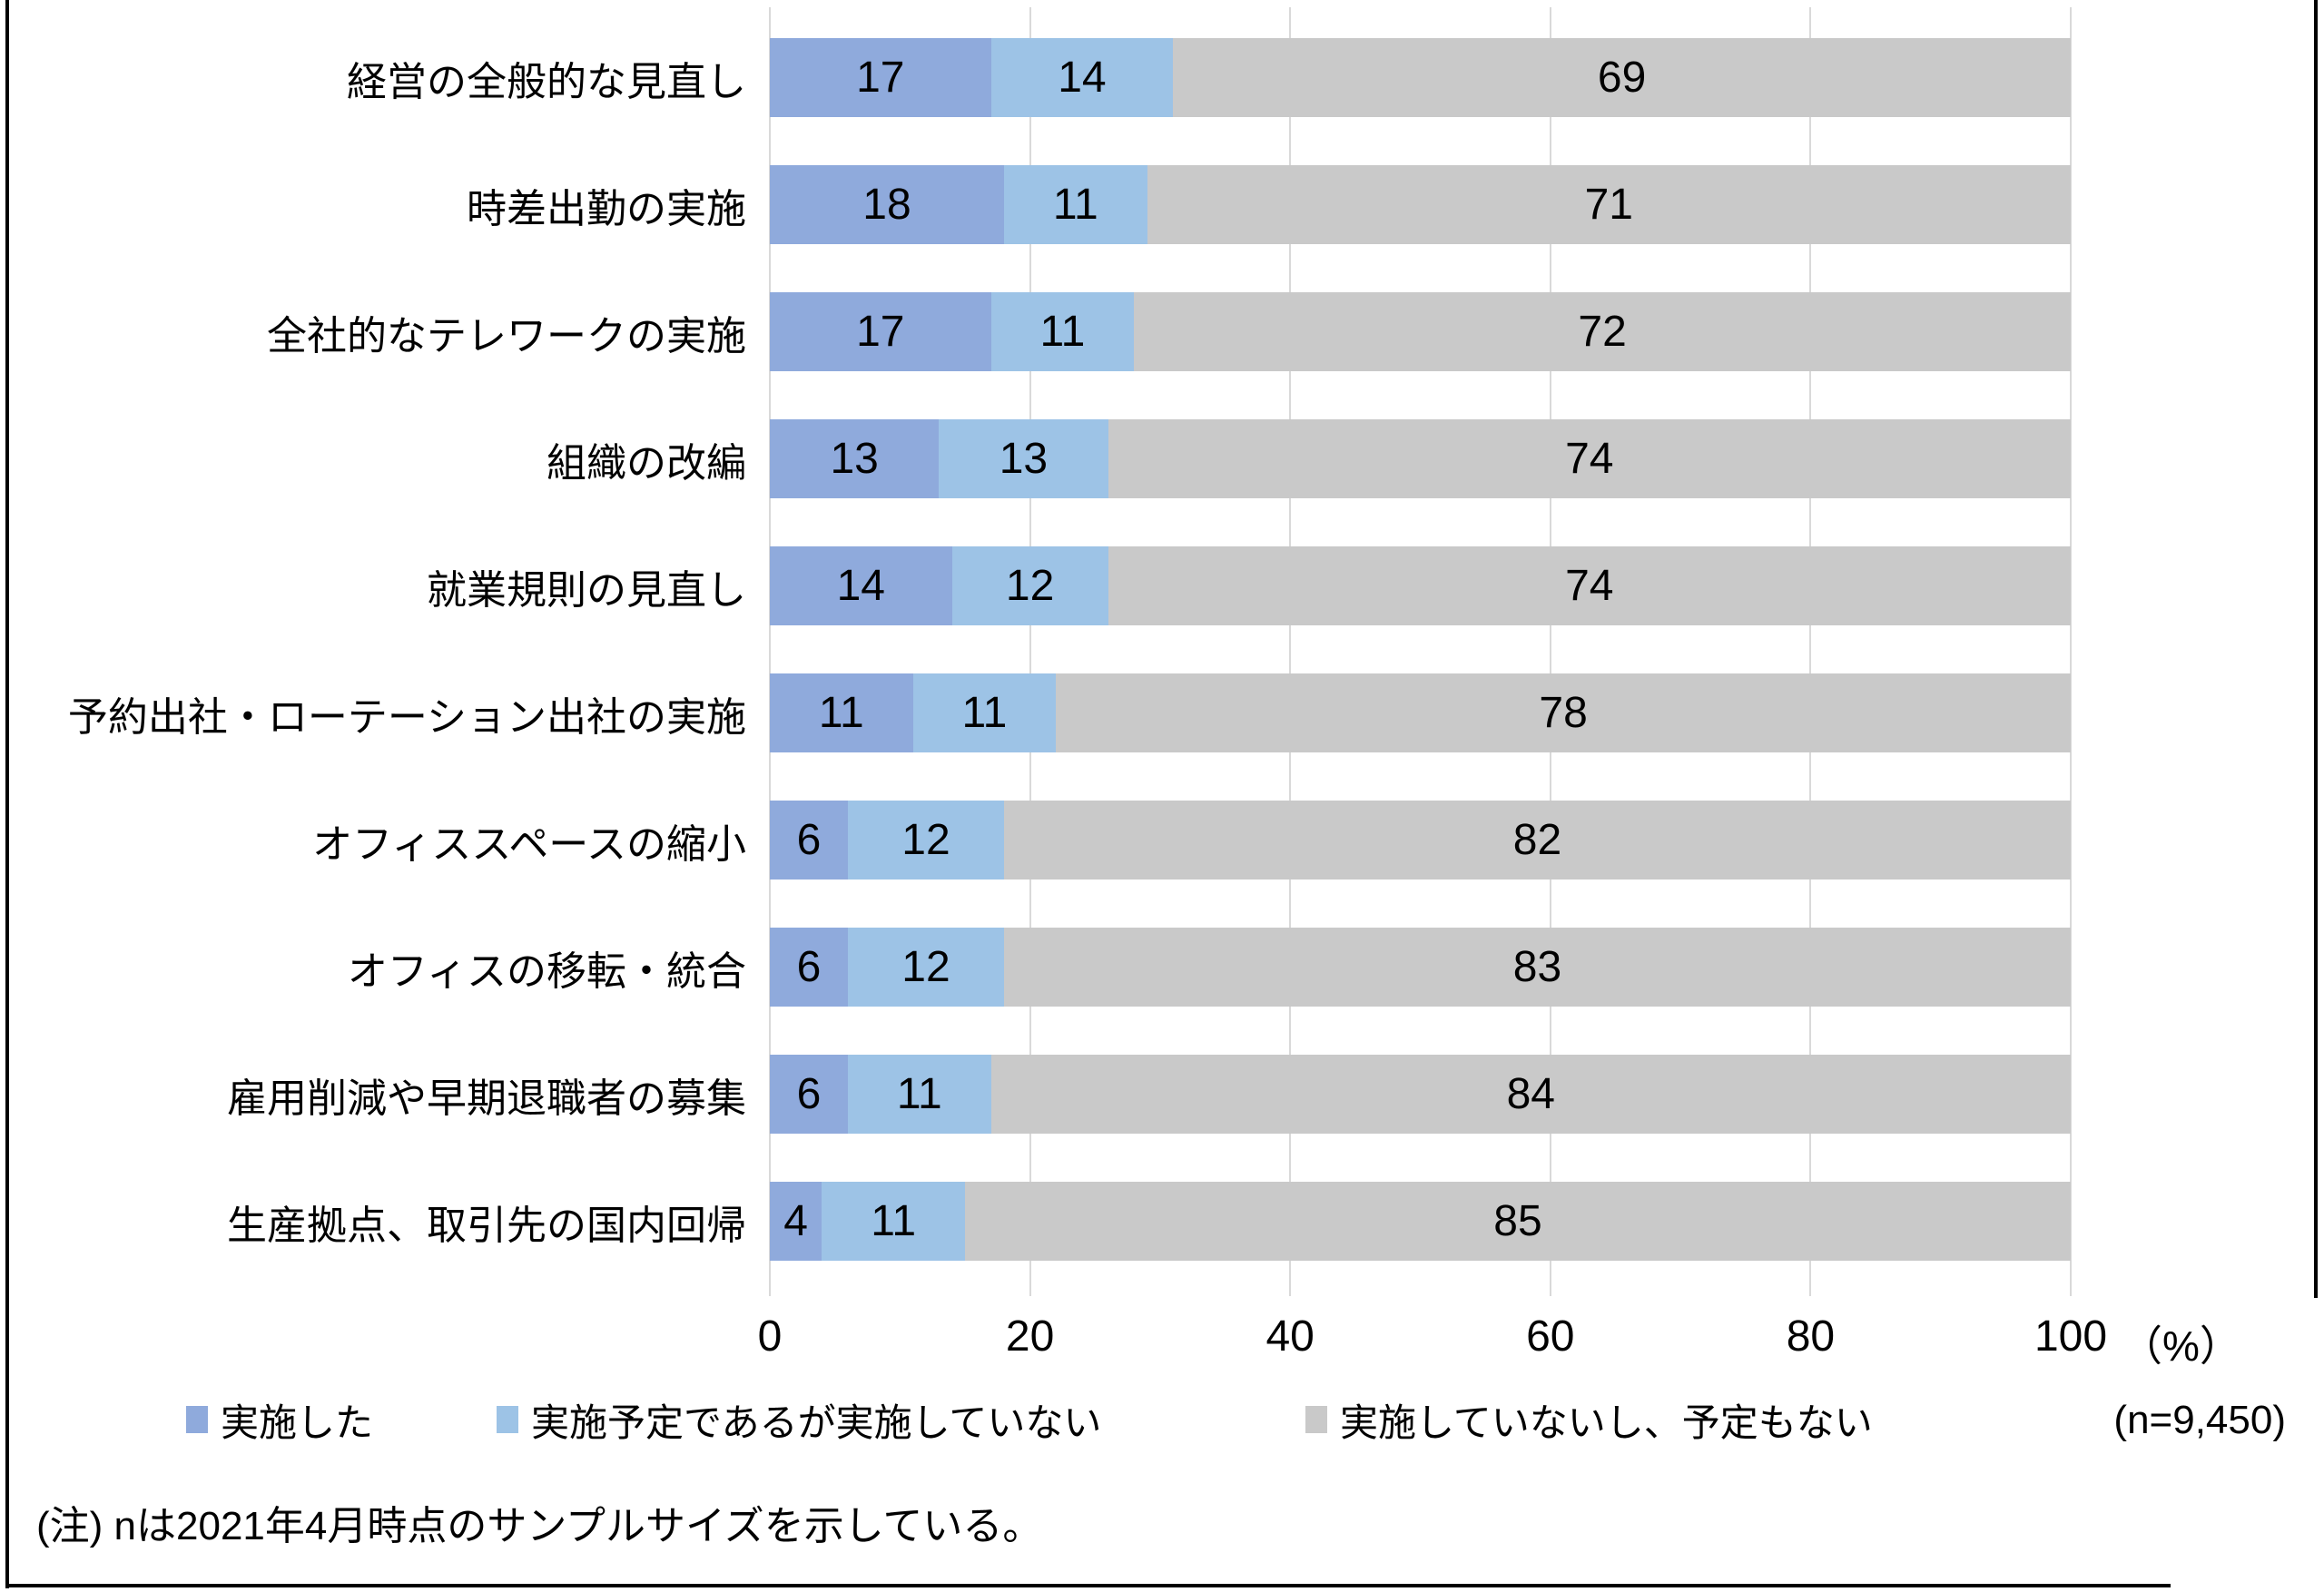 The image size is (2324, 1592). I want to click on bar-segment-implemented: 11, so click(841, 712).